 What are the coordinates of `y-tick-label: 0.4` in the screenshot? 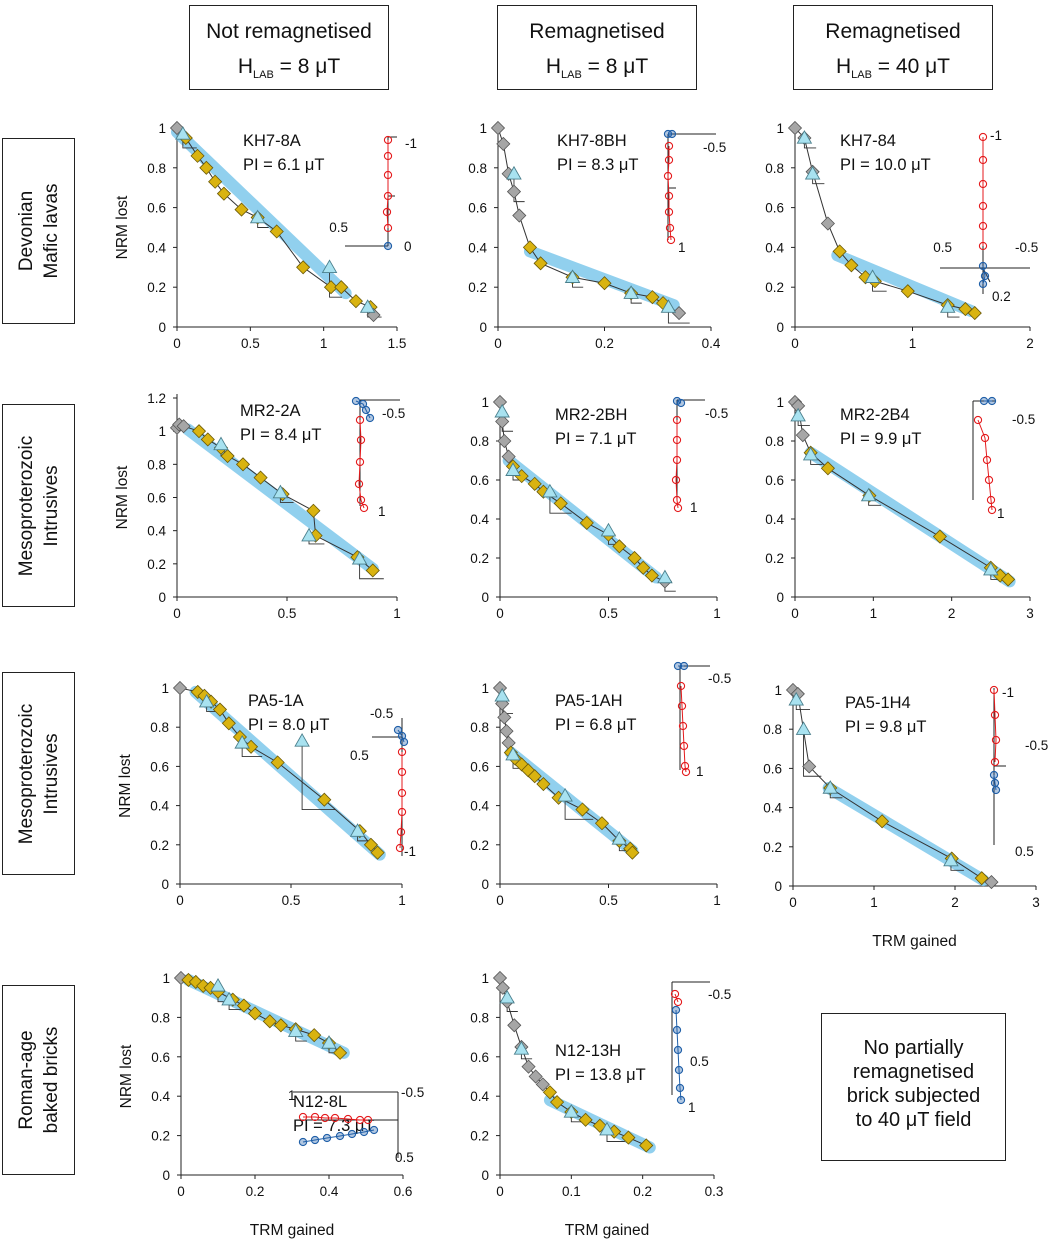 It's located at (774, 247).